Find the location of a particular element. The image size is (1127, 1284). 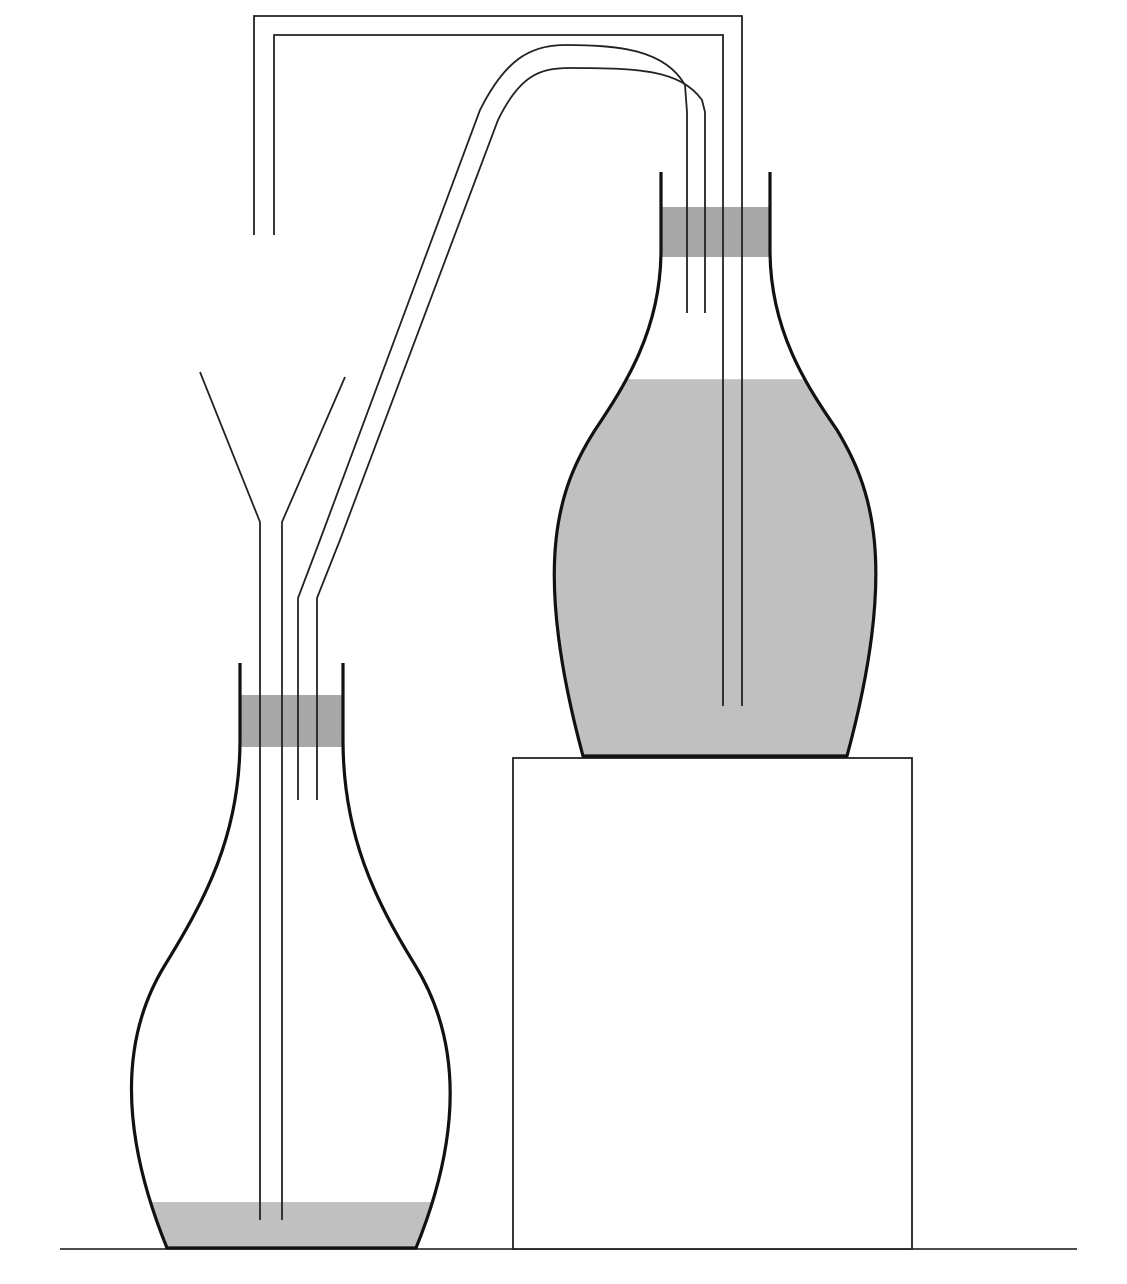

funnel-right-wall is located at coordinates (313, 798).